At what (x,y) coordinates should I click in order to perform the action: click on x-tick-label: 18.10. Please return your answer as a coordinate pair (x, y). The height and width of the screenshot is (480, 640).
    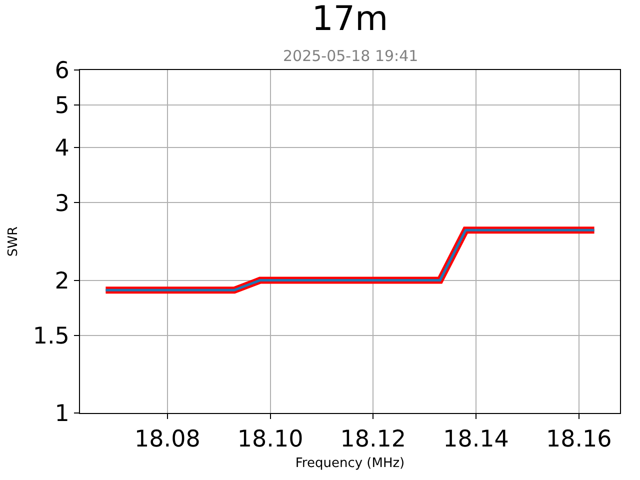
    Looking at the image, I should click on (270, 439).